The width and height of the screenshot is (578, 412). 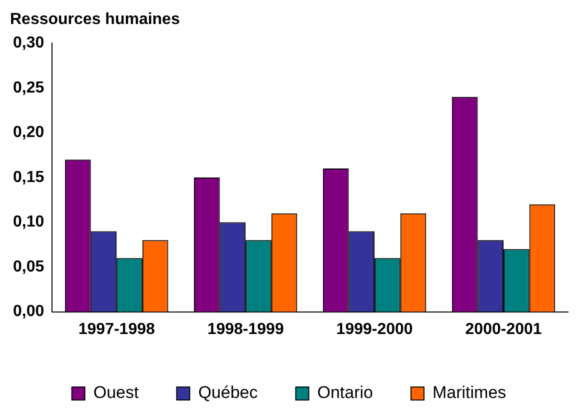 I want to click on x-tick-label: 2000-2001, so click(x=503, y=329).